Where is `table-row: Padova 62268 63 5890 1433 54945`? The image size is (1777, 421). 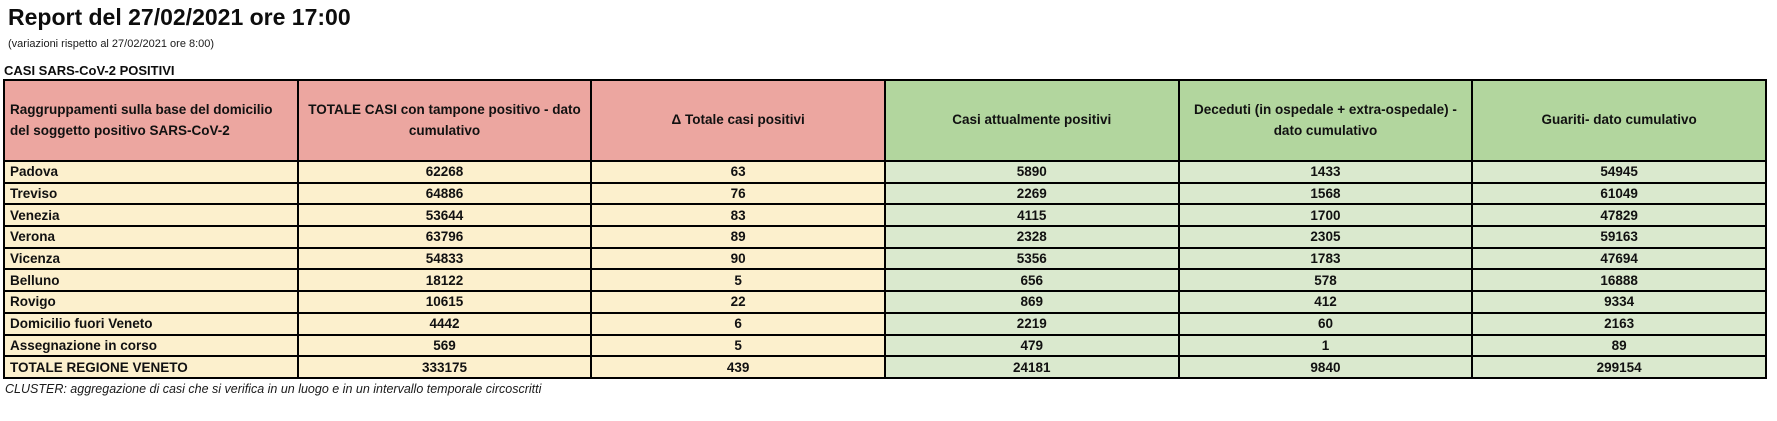 table-row: Padova 62268 63 5890 1433 54945 is located at coordinates (885, 172).